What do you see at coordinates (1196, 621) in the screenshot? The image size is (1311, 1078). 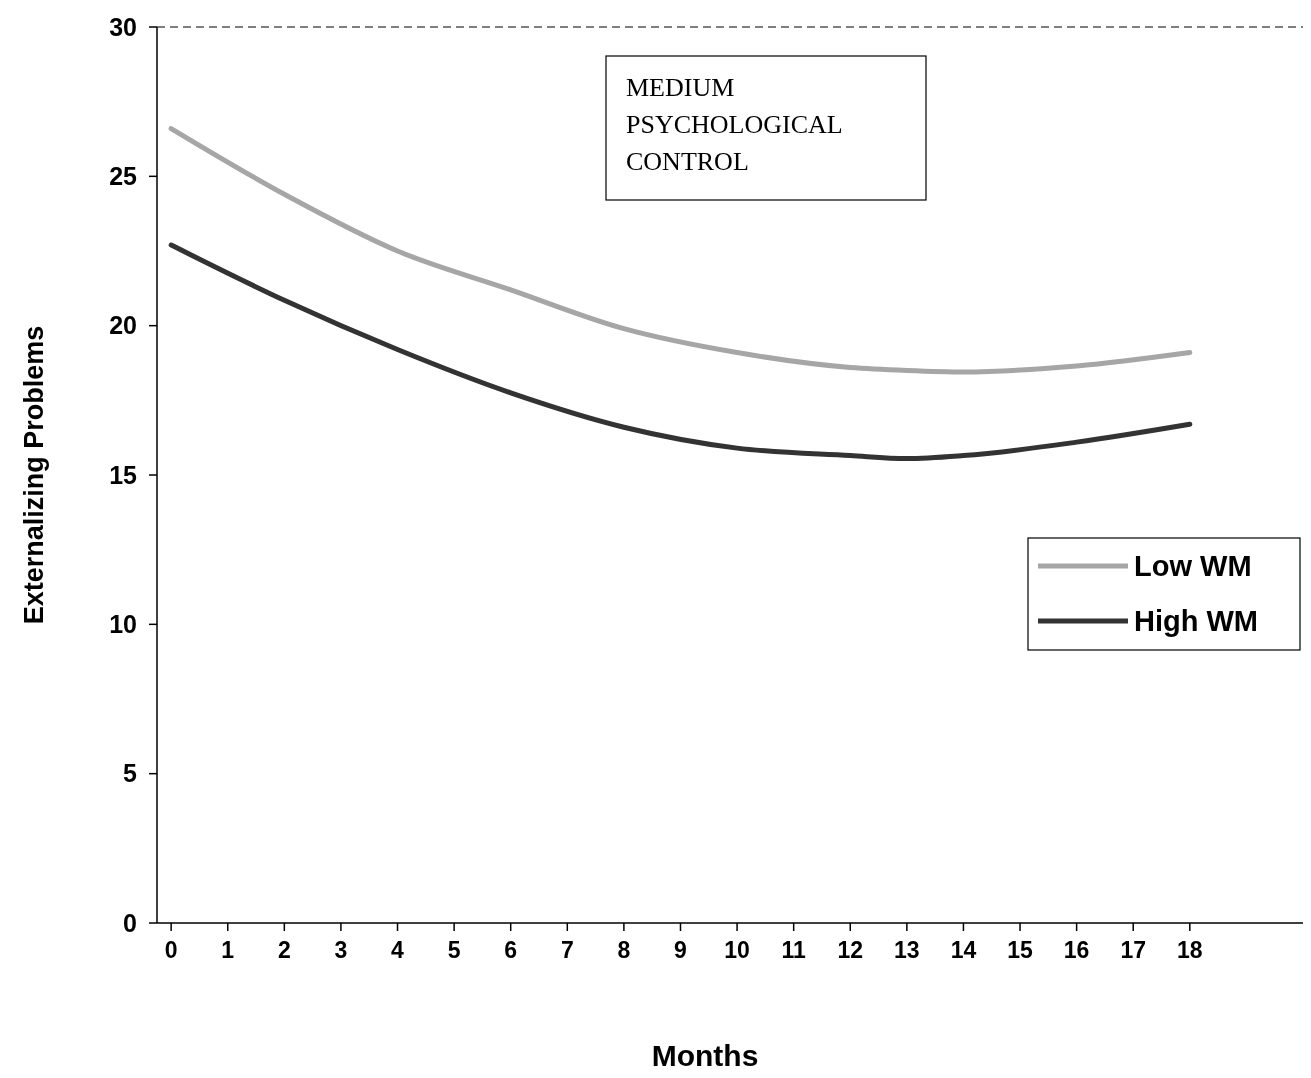 I see `legend-label: High WM` at bounding box center [1196, 621].